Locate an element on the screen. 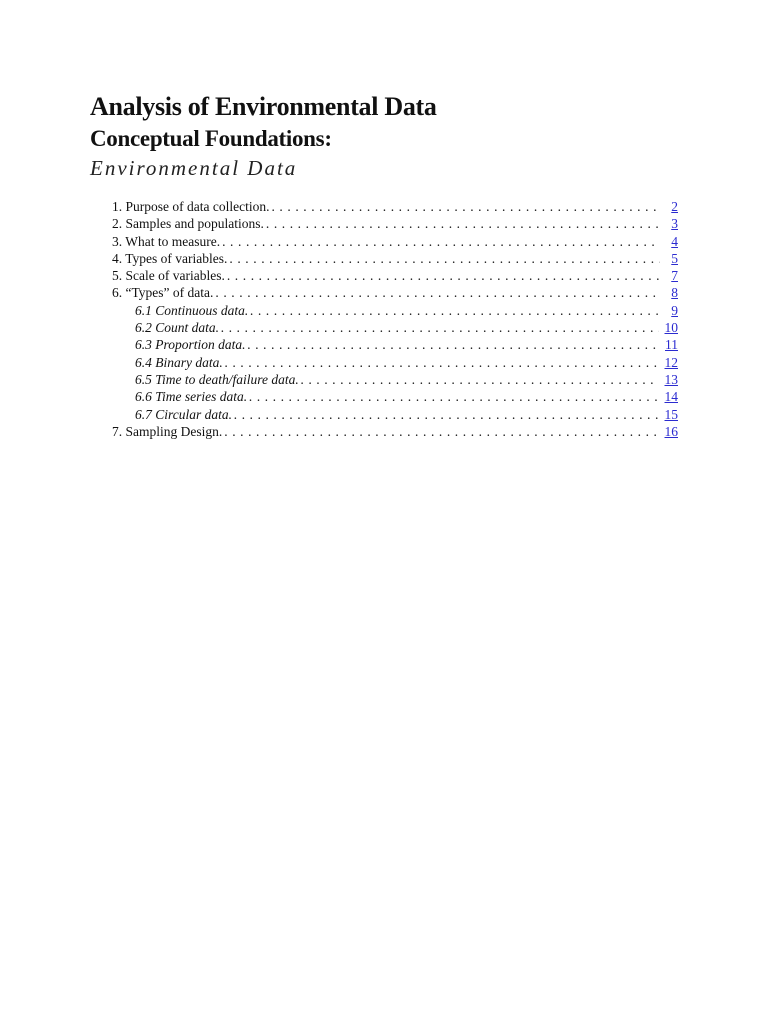 The image size is (768, 1024). toc-page-link: 4 is located at coordinates (674, 241).